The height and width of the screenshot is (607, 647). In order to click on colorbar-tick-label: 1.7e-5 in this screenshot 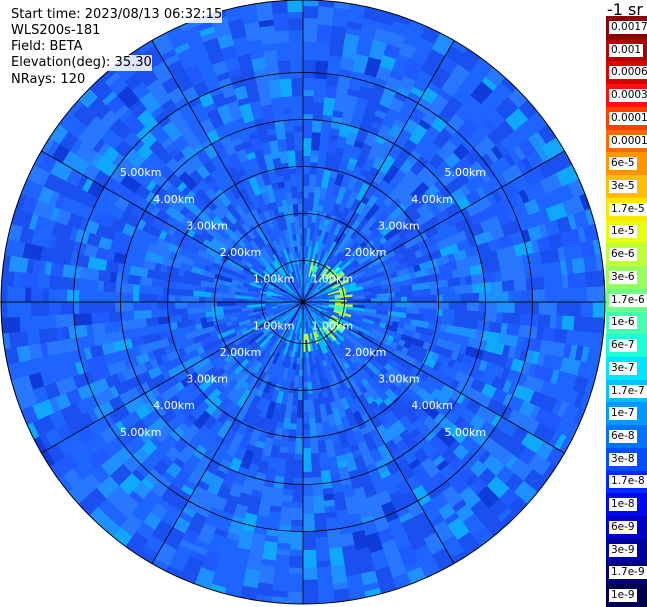, I will do `click(628, 209)`.